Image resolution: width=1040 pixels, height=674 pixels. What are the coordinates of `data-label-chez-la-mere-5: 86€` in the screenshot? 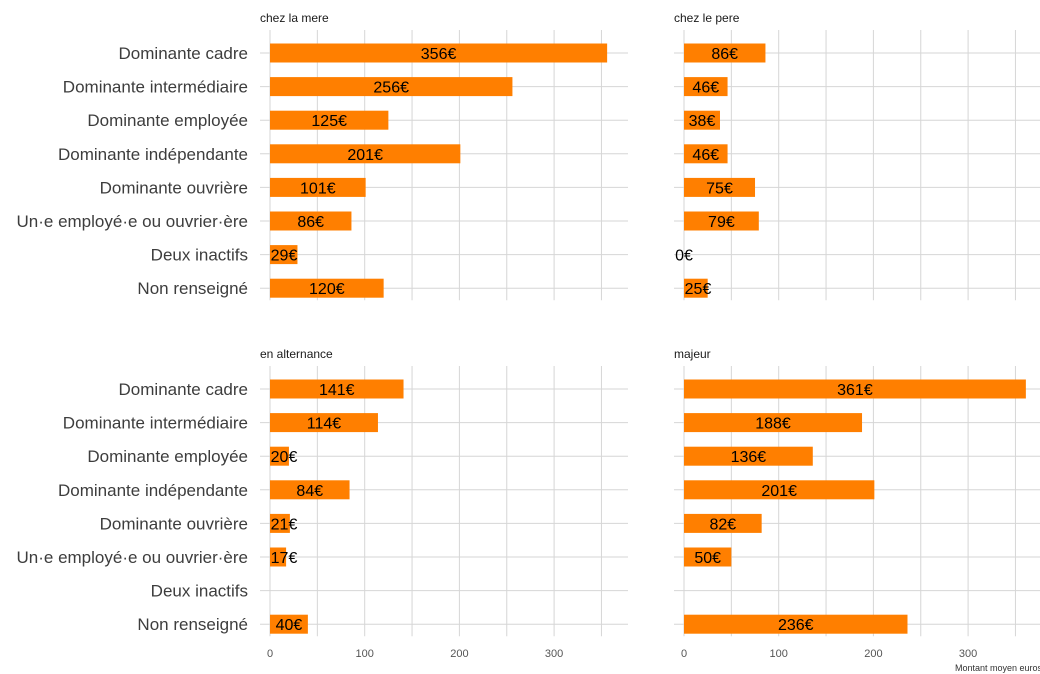 It's located at (310, 222).